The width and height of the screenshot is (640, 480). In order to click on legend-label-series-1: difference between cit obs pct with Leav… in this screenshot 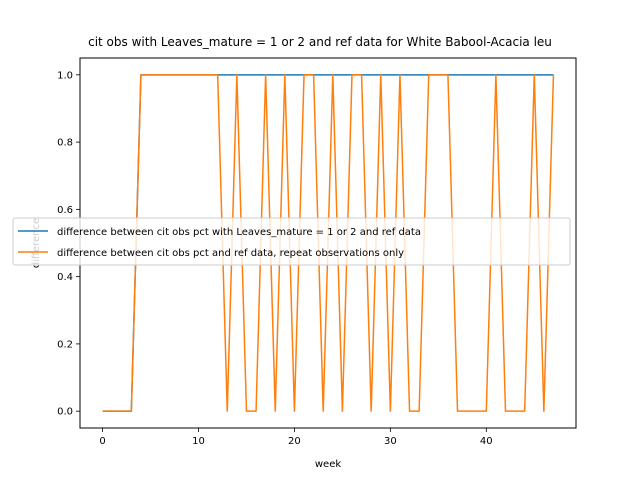, I will do `click(239, 232)`.